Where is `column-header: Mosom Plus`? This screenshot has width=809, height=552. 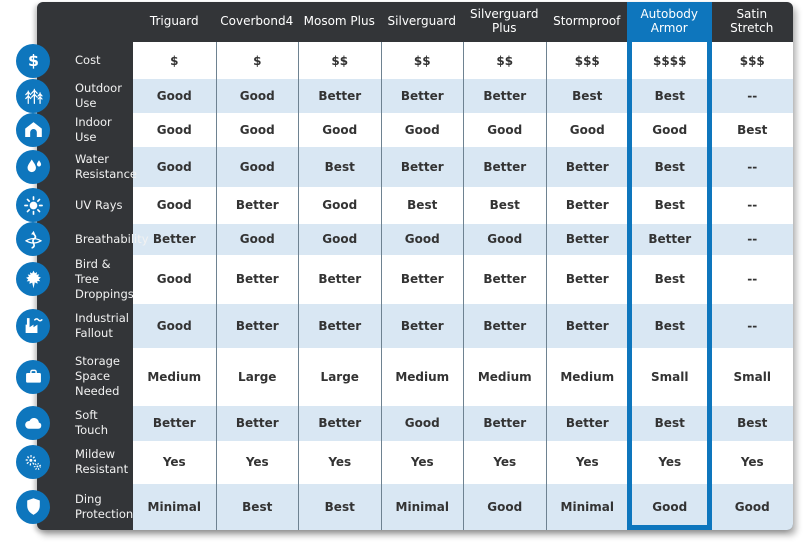 column-header: Mosom Plus is located at coordinates (339, 21).